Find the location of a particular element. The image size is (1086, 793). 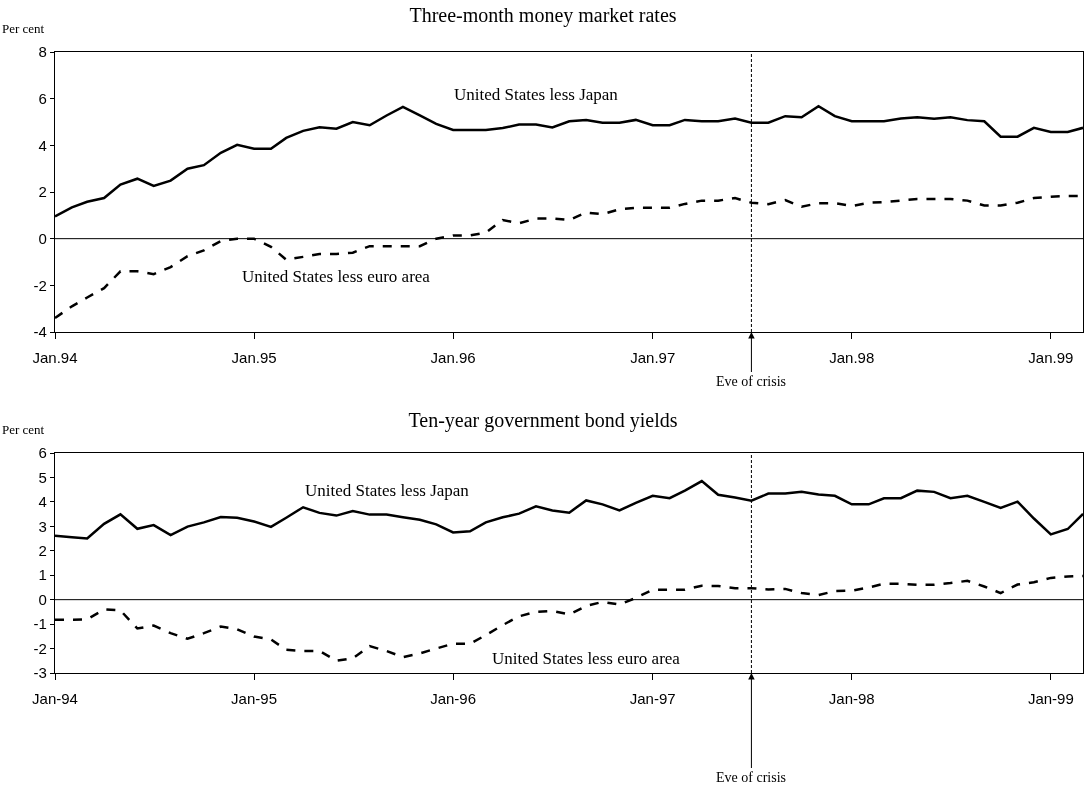

x-tick-label: Jan-95 is located at coordinates (254, 699).